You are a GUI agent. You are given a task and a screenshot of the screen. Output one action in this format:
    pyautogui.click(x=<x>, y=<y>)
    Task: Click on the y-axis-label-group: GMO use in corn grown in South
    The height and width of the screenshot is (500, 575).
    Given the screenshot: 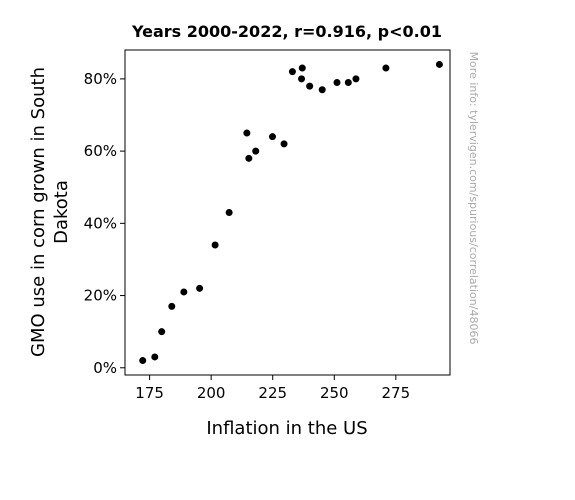 What is the action you would take?
    pyautogui.click(x=38, y=212)
    